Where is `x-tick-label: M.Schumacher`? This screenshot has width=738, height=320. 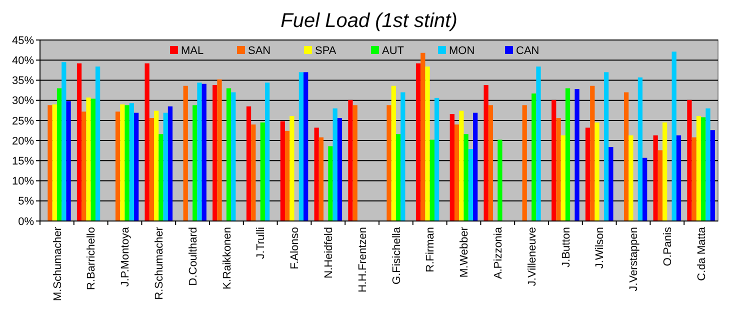
x-tick-label: M.Schumacher is located at coordinates (58, 263).